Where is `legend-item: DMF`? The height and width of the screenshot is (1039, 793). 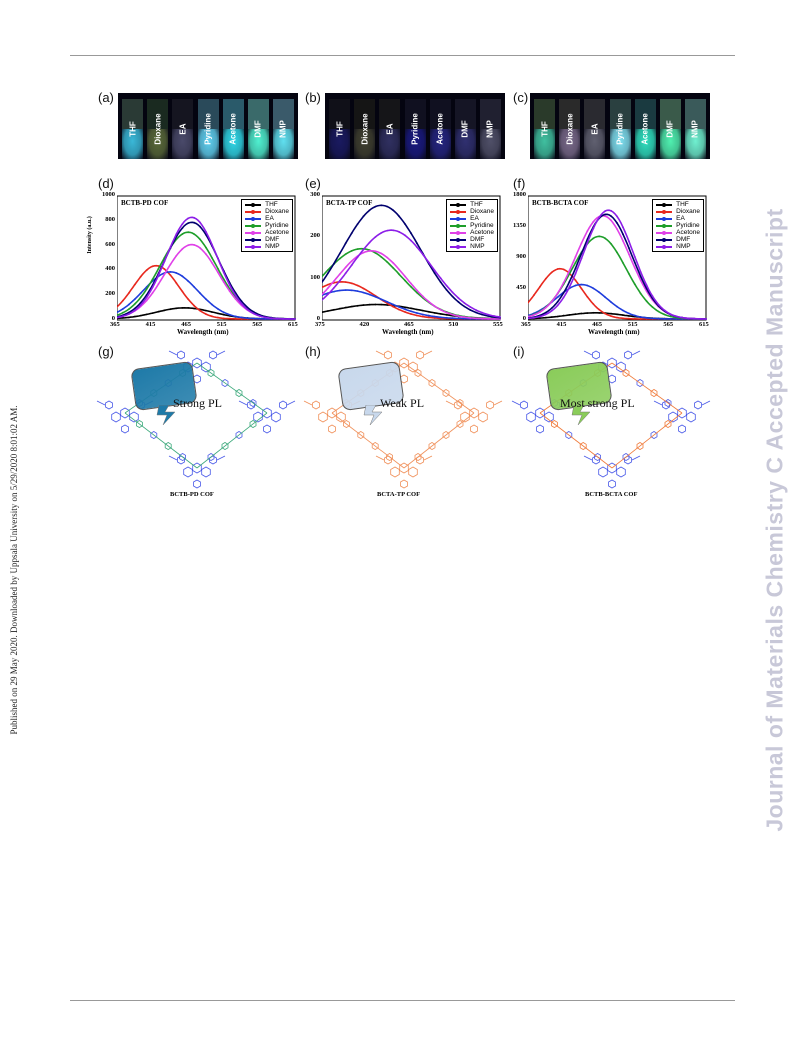 legend-item: DMF is located at coordinates (472, 239).